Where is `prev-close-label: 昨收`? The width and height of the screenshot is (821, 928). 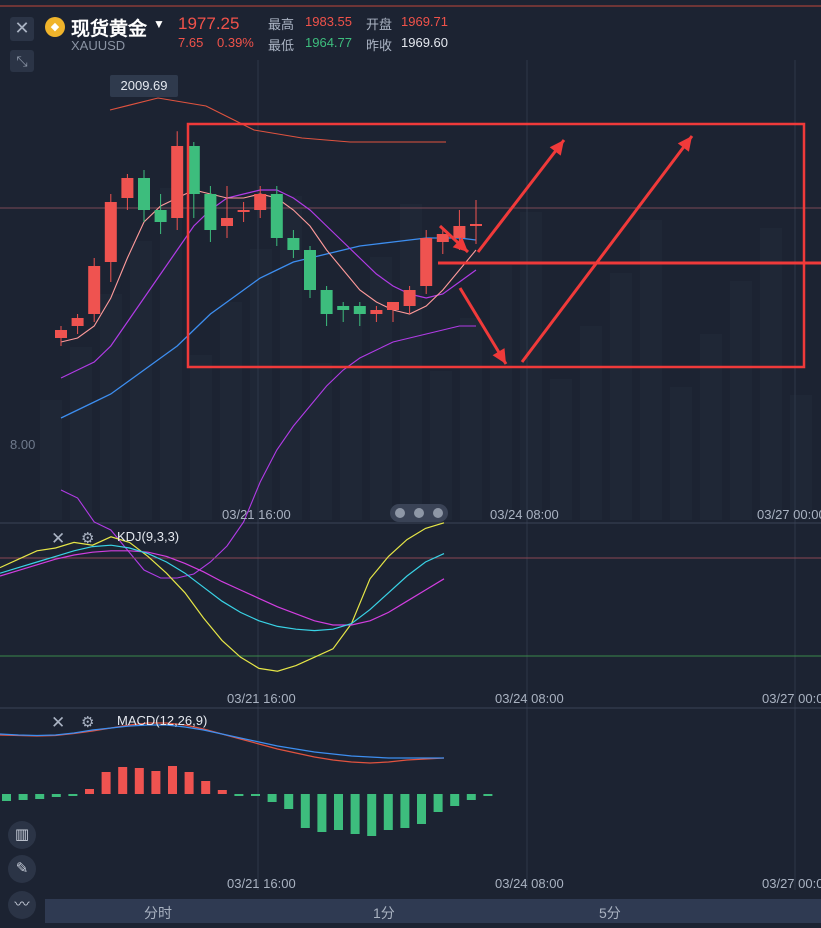 prev-close-label: 昨收 is located at coordinates (379, 45).